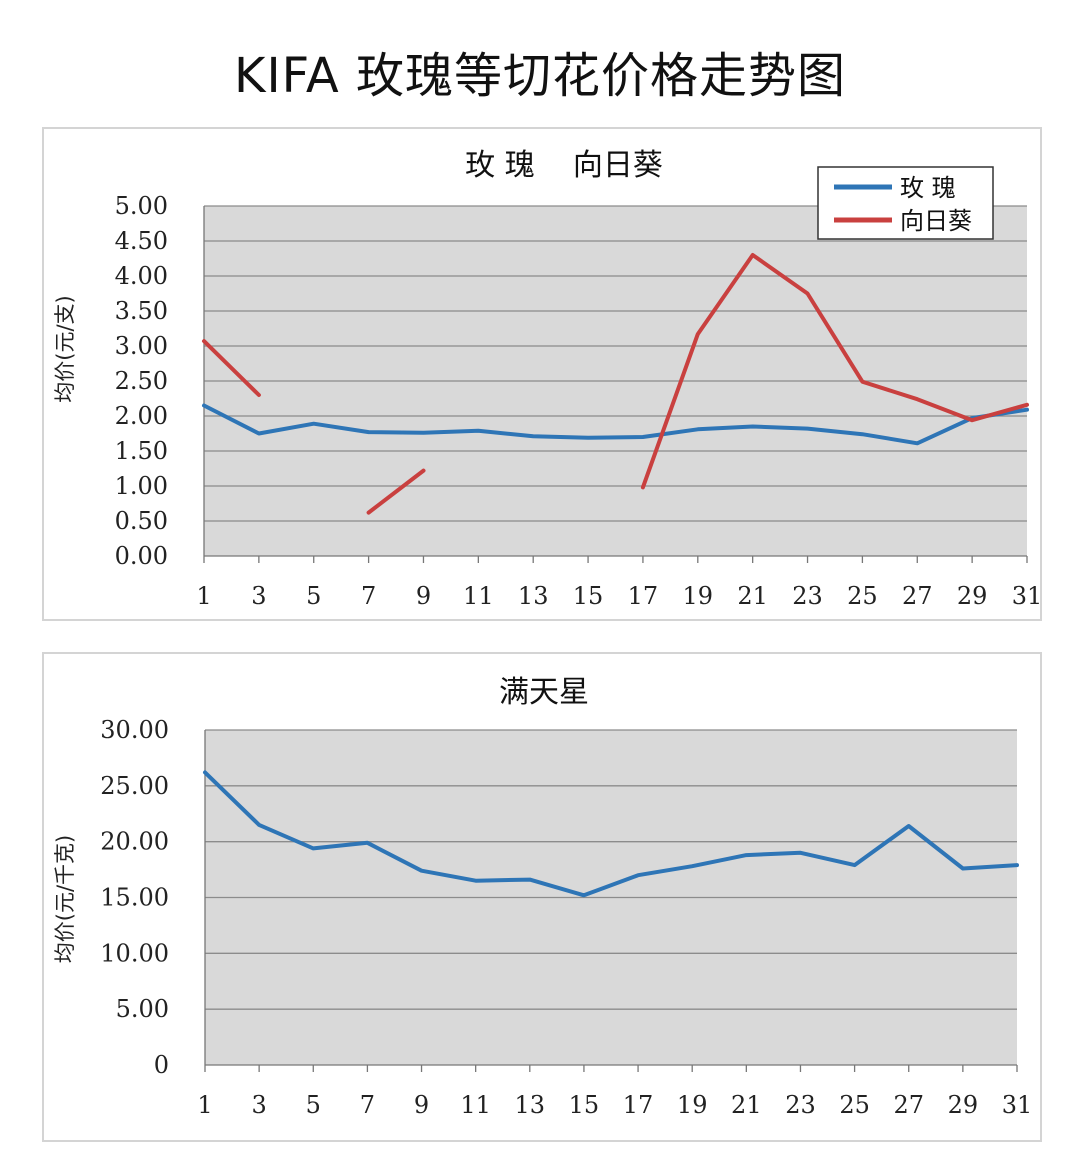 Image resolution: width=1080 pixels, height=1175 pixels. I want to click on y-tick-label: 2.50, so click(141, 381).